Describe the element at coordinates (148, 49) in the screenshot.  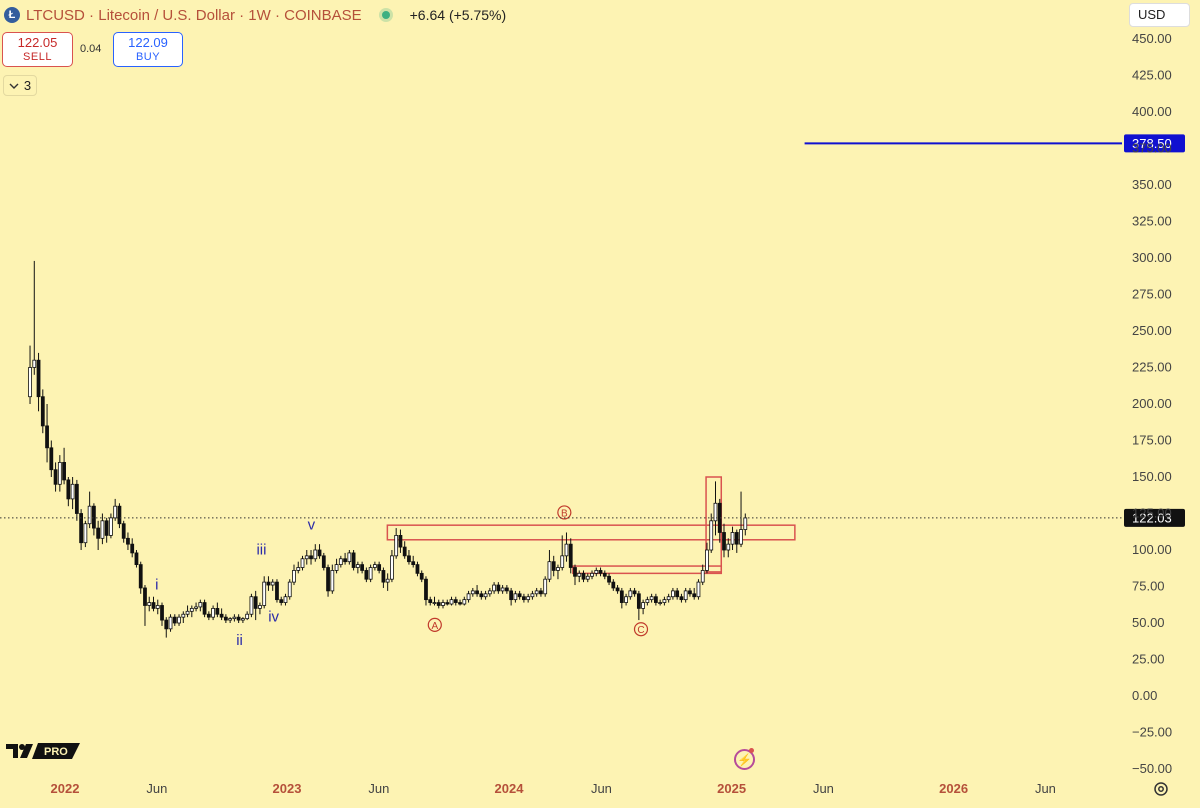
I see `buy-button: 122.09 BUY` at that location.